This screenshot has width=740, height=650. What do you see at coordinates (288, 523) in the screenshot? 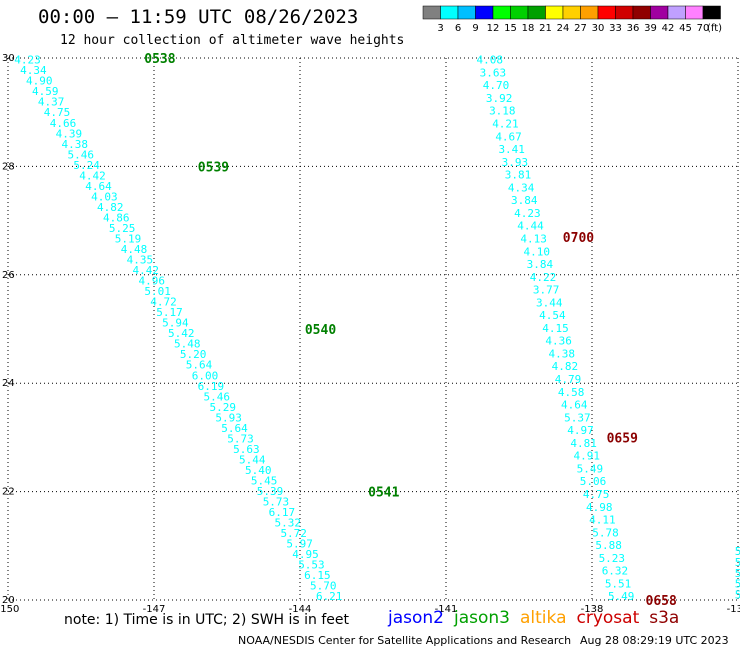
I see `wave-height-point: 5.32` at bounding box center [288, 523].